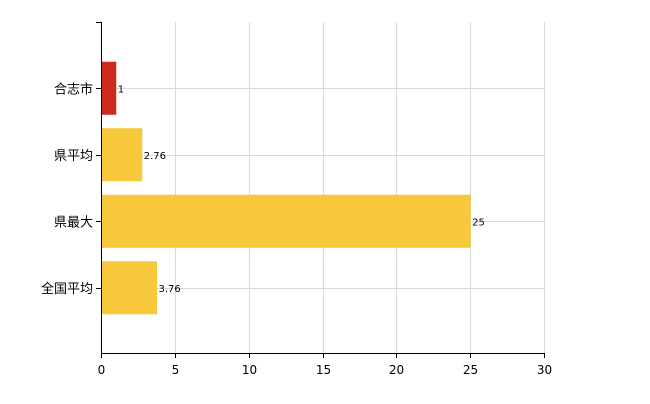  I want to click on category-label-0: 合志市, so click(73, 89).